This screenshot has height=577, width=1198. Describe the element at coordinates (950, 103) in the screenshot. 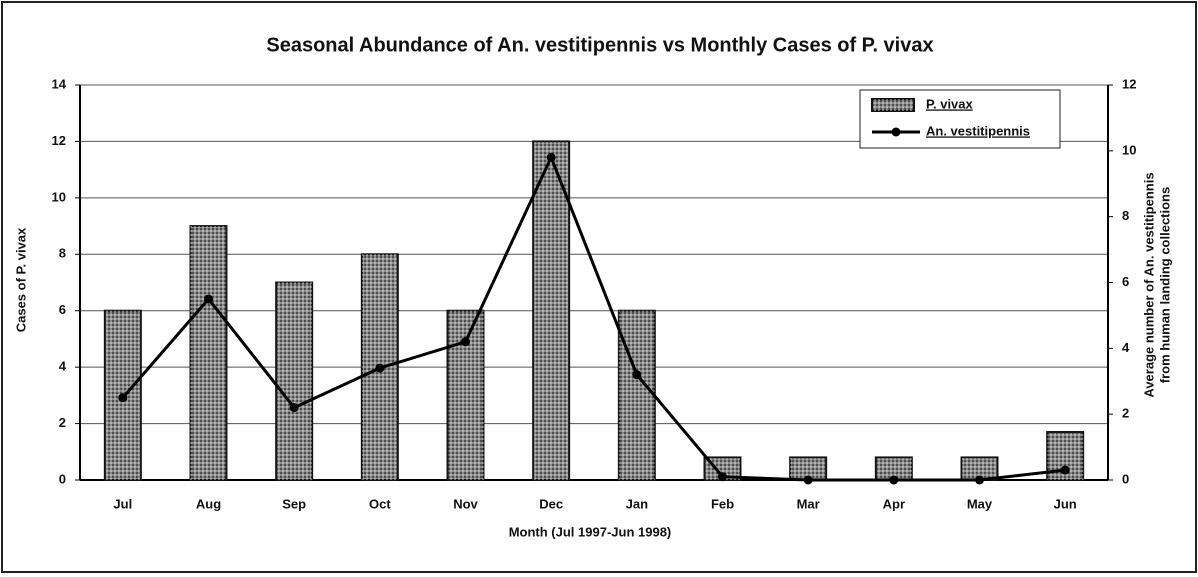

I see `legend-label: P. vivax` at that location.